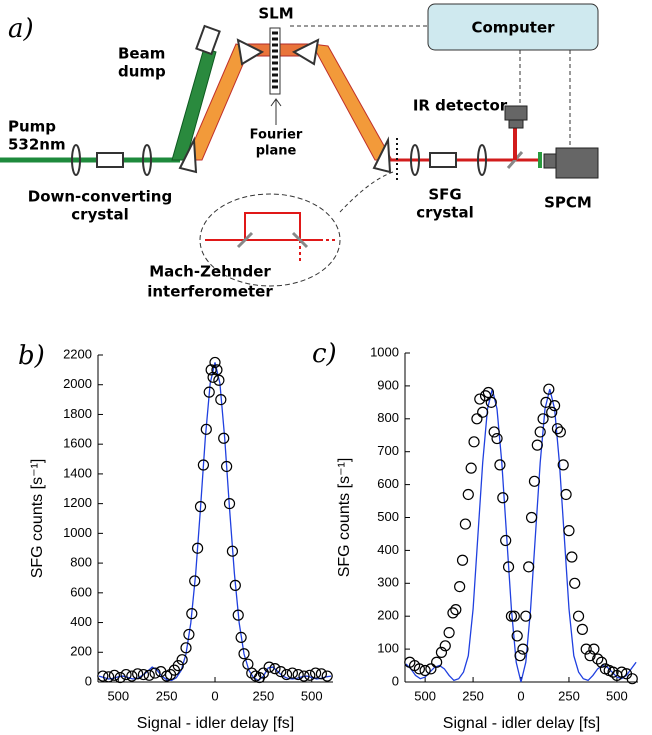 Image resolution: width=652 pixels, height=735 pixels. I want to click on y-tick-label: 600, so click(388, 483).